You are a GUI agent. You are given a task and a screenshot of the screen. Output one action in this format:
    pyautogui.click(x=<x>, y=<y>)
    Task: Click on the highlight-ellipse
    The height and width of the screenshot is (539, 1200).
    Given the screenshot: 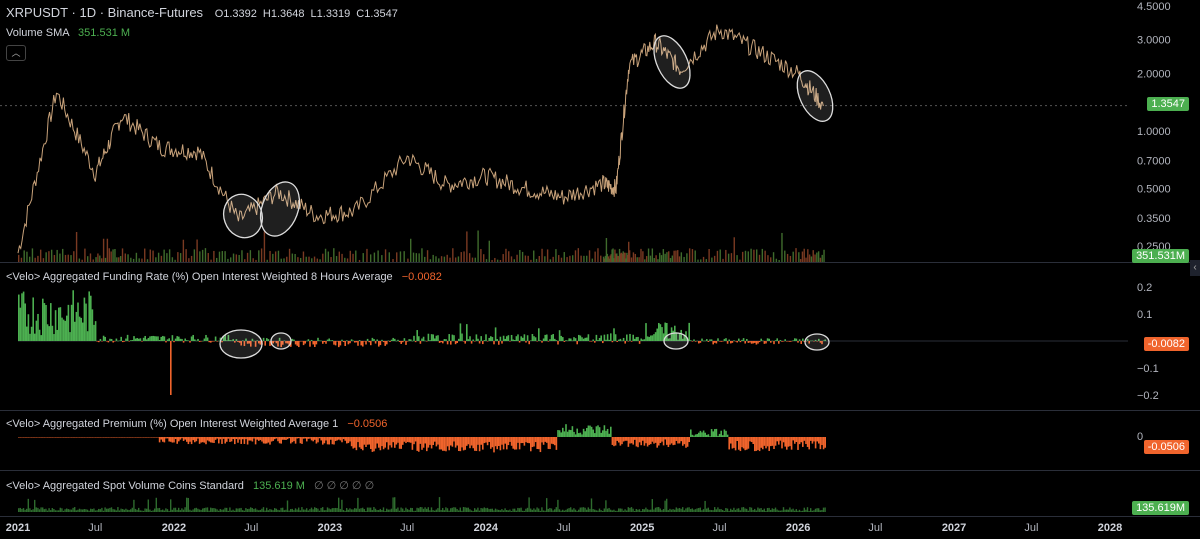 What is the action you would take?
    pyautogui.click(x=672, y=62)
    